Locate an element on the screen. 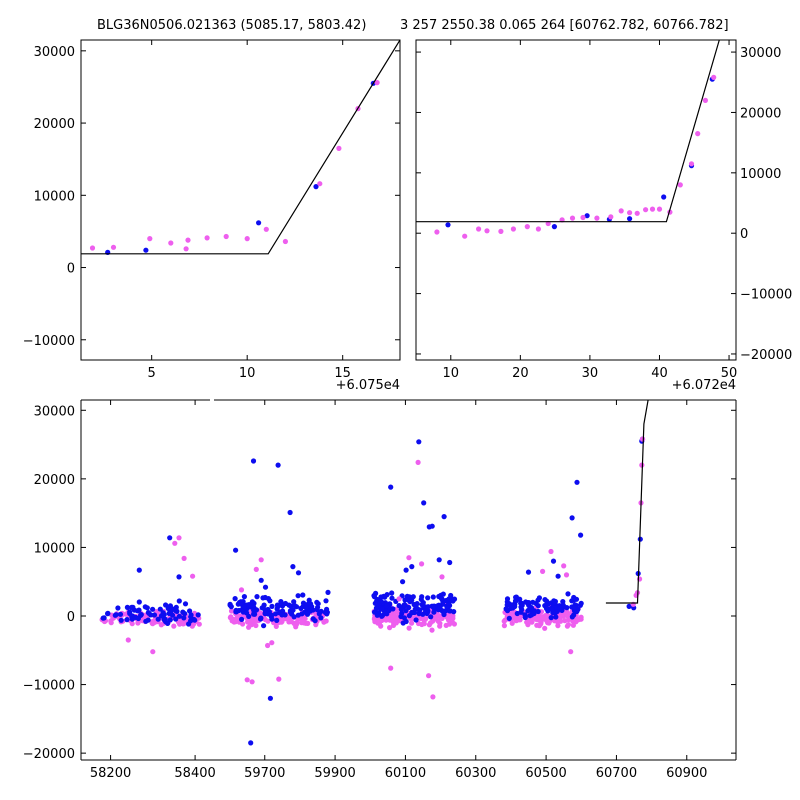  top-right-series_a-point is located at coordinates (554, 227).